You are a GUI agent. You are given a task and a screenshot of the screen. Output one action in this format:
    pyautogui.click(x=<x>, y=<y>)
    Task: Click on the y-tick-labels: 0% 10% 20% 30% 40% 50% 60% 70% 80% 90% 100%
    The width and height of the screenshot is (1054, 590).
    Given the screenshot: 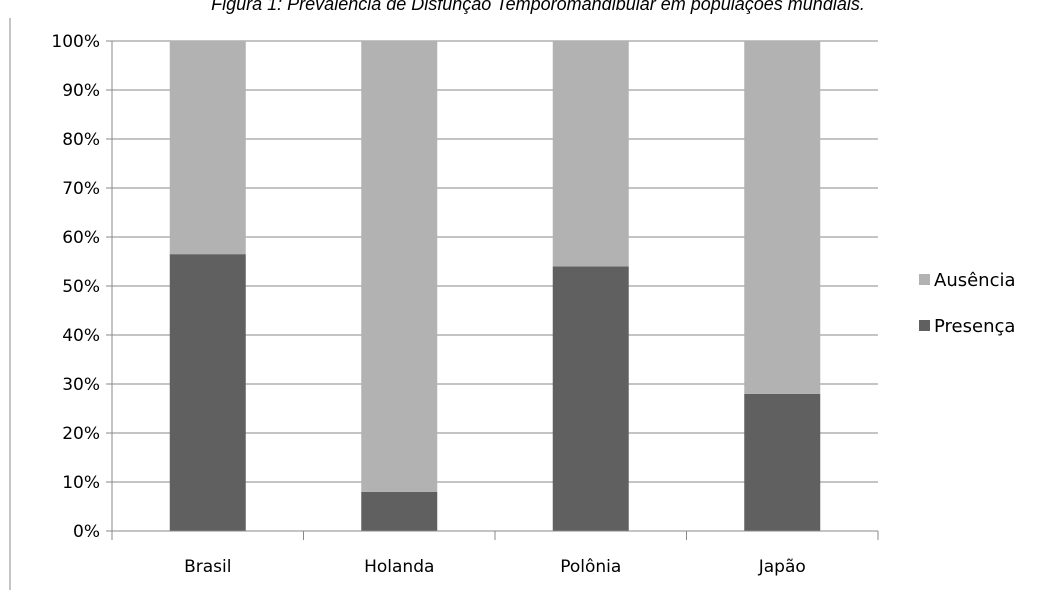 What is the action you would take?
    pyautogui.click(x=75, y=287)
    